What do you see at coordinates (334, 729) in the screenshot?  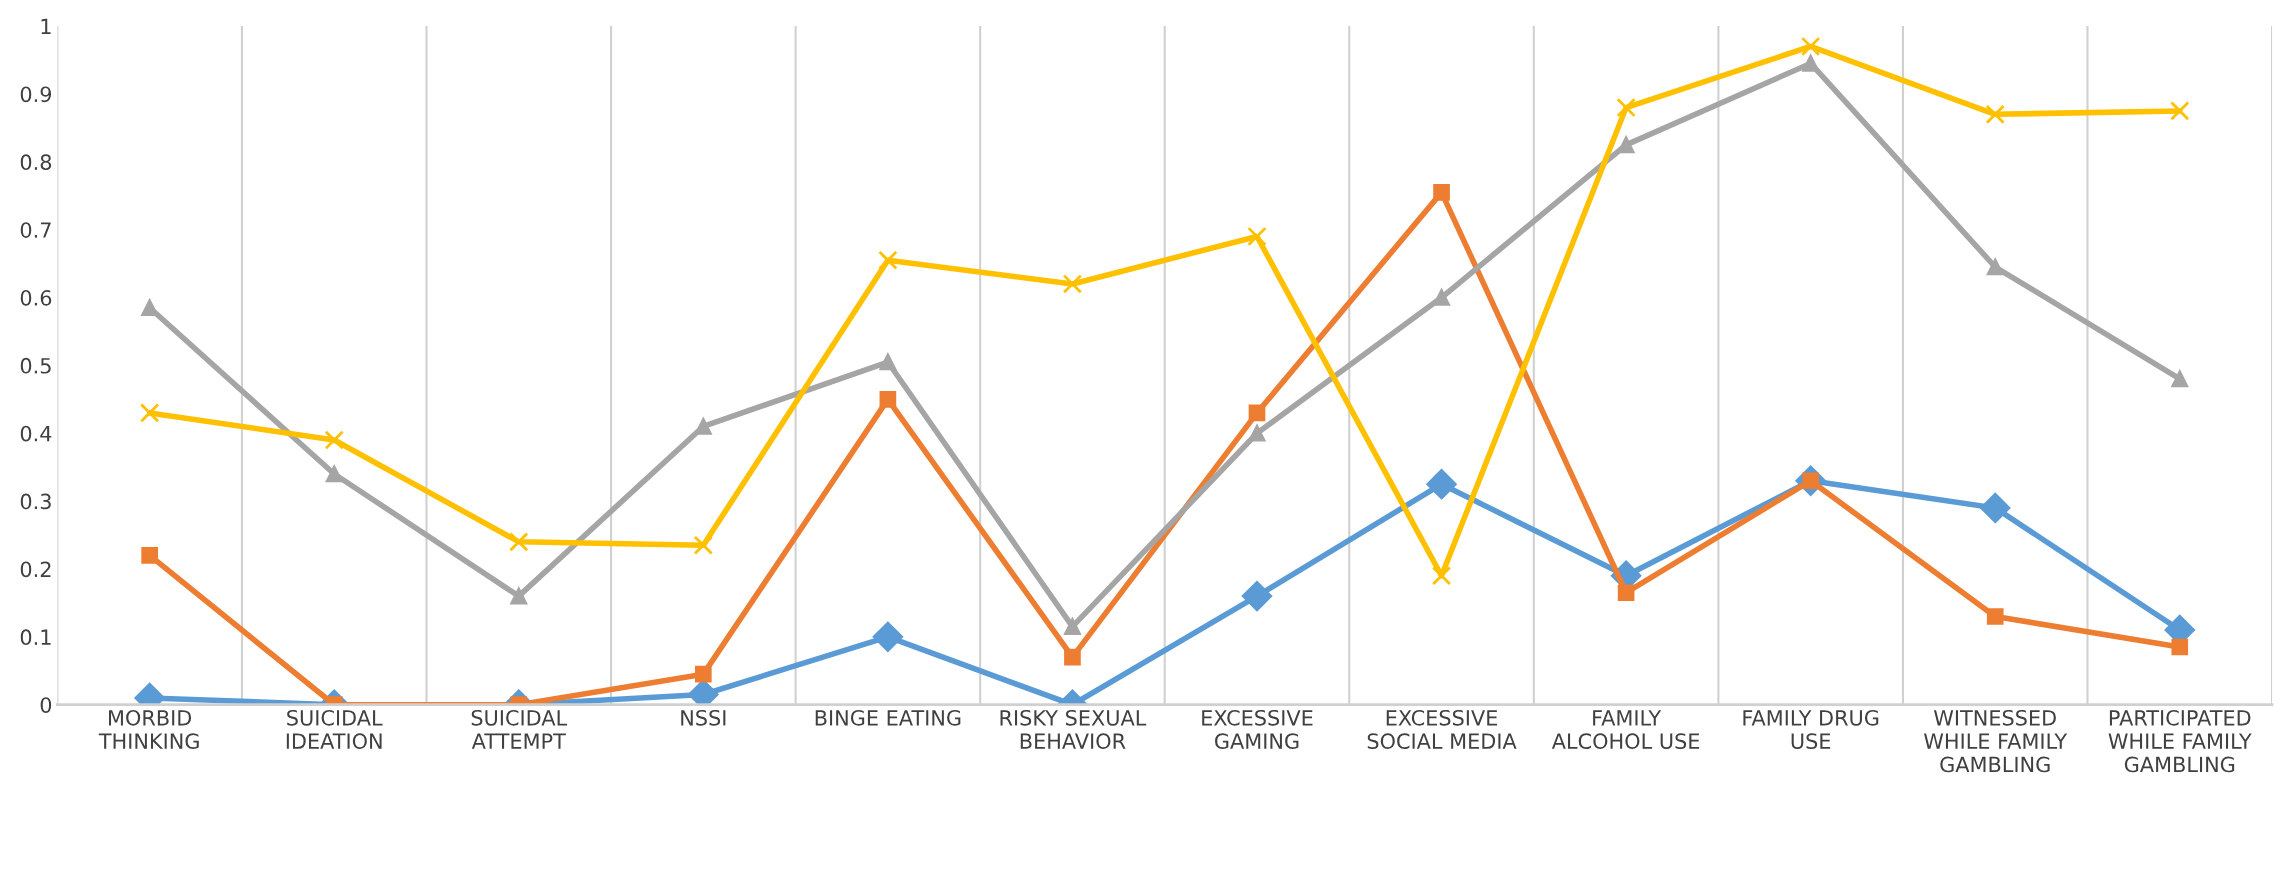 I see `x-tick-label: SUICIDAL IDEATION` at bounding box center [334, 729].